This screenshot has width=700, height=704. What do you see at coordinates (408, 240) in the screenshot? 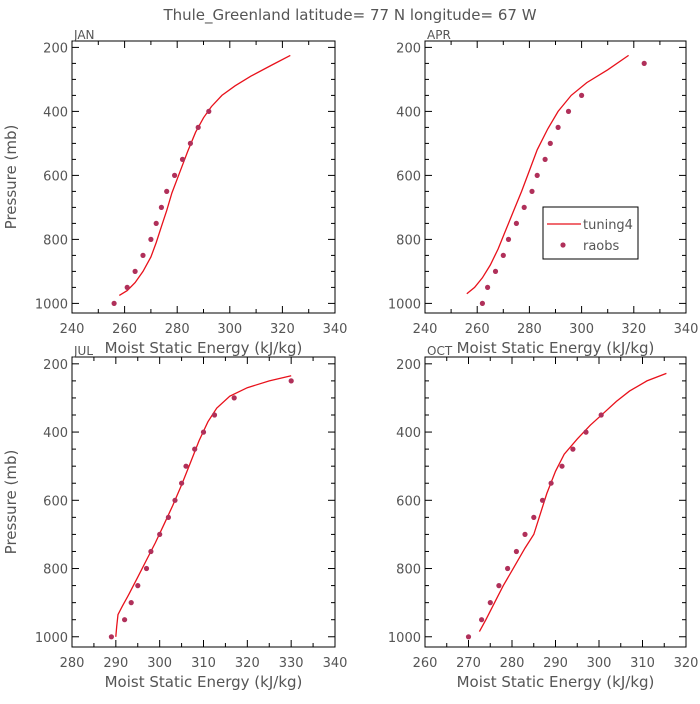
I see `y-tick-label-apr: 800` at bounding box center [408, 240].